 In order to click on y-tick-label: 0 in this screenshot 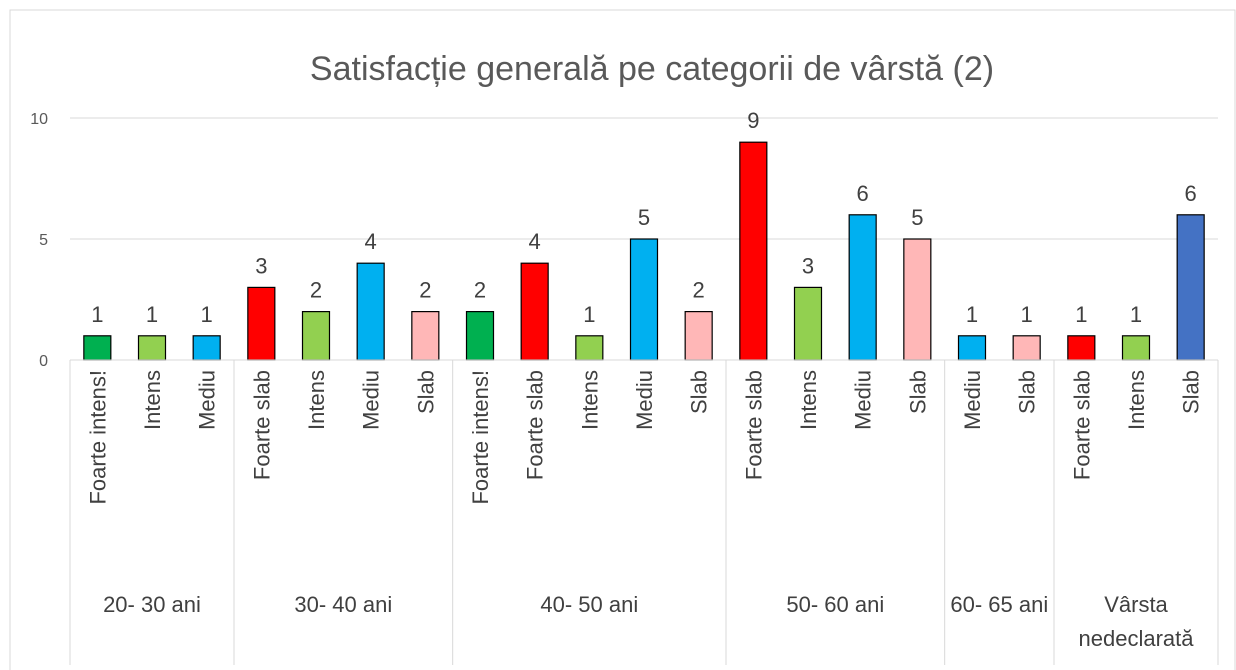, I will do `click(43, 361)`.